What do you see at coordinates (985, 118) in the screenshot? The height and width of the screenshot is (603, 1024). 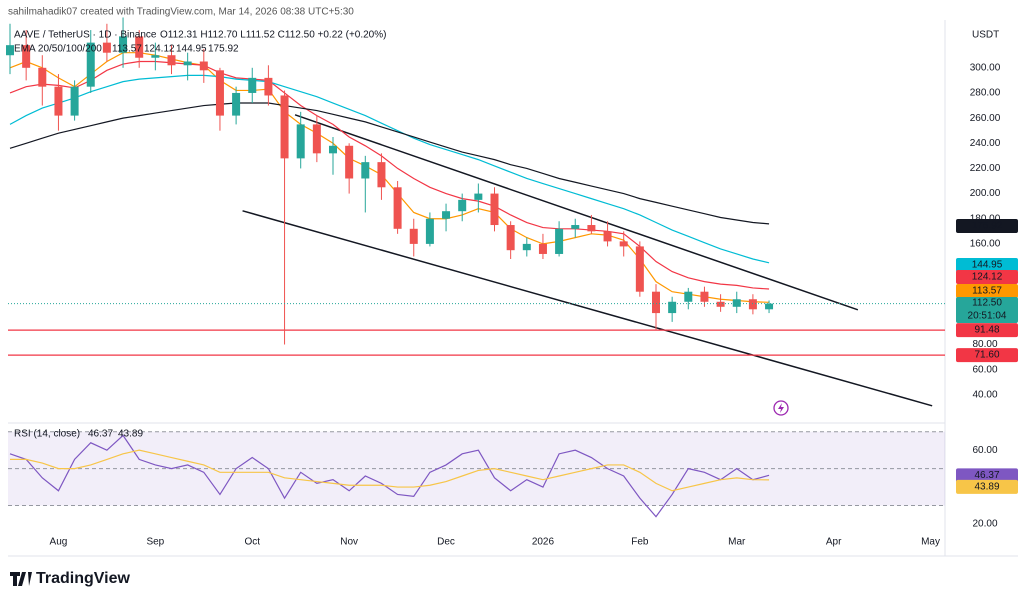 I see `y-tick-label: 260.00` at bounding box center [985, 118].